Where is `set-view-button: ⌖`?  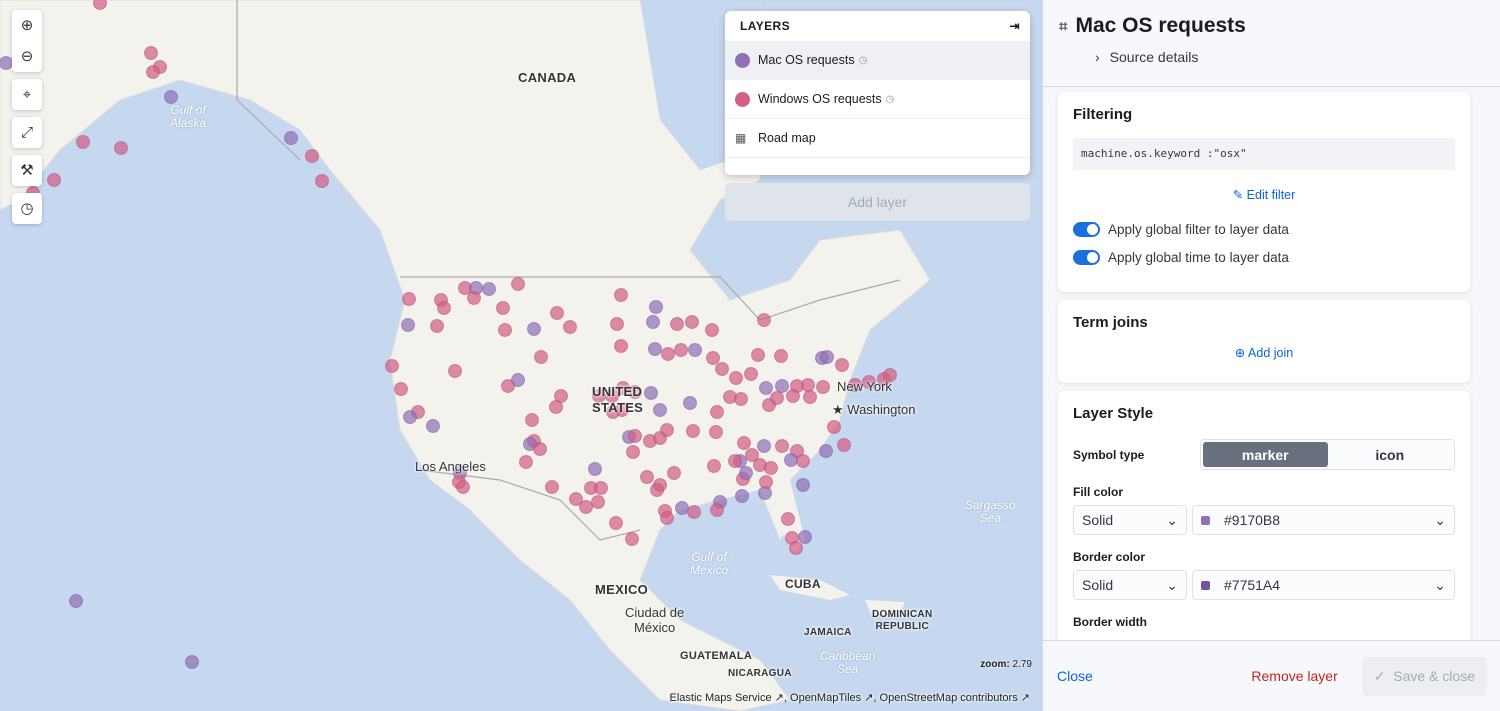 set-view-button: ⌖ is located at coordinates (27, 94).